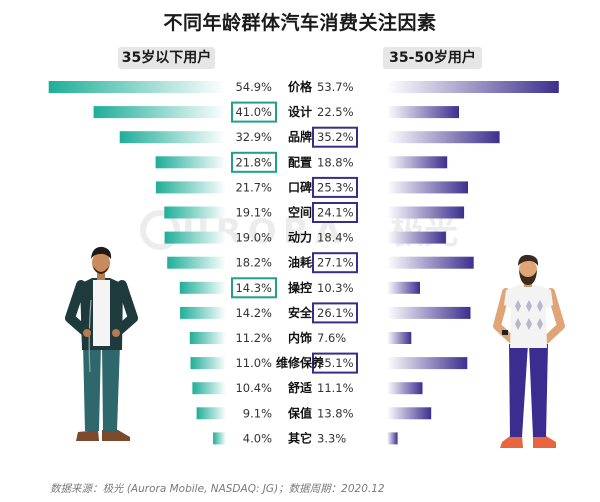 This screenshot has height=502, width=600. What do you see at coordinates (101, 263) in the screenshot?
I see `left-person-head` at bounding box center [101, 263].